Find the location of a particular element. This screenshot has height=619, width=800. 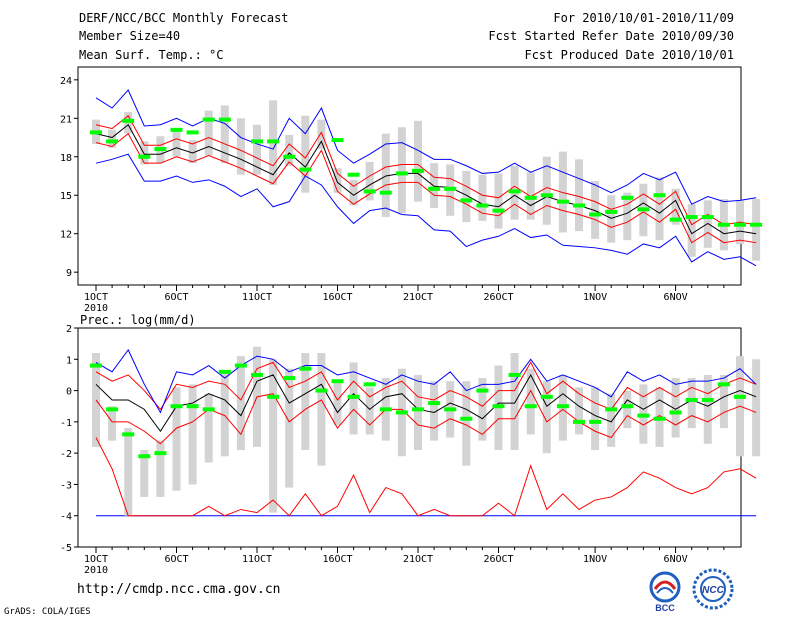

grads-credit: GrADS: COLA/IGES is located at coordinates (47, 612).